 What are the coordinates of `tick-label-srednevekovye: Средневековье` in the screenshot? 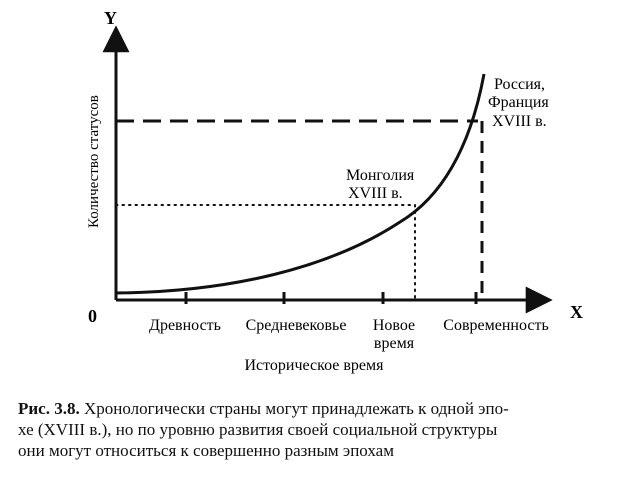 It's located at (296, 325).